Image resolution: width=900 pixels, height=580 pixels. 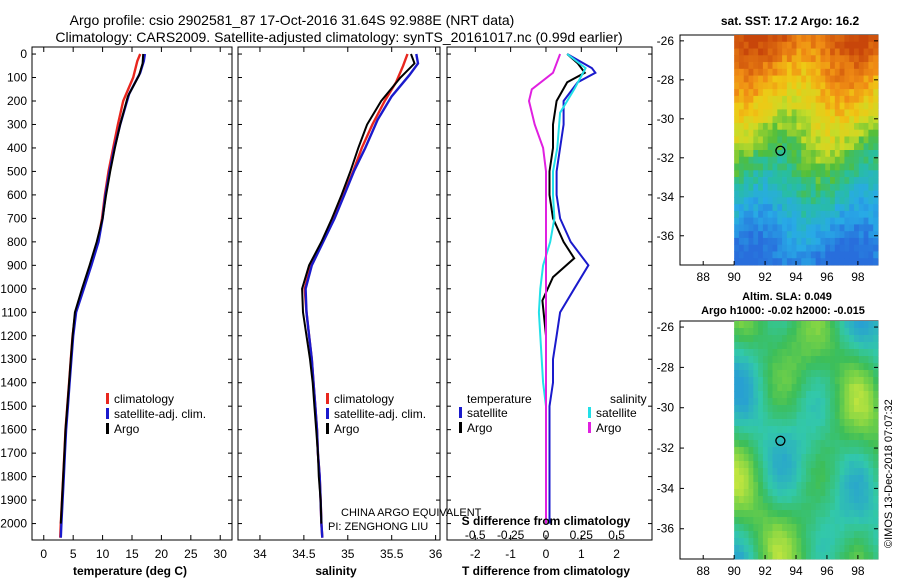 What do you see at coordinates (545, 535) in the screenshot?
I see `salinity-difference-ticks: -0.5 -0.25 0 0.25 0.5` at bounding box center [545, 535].